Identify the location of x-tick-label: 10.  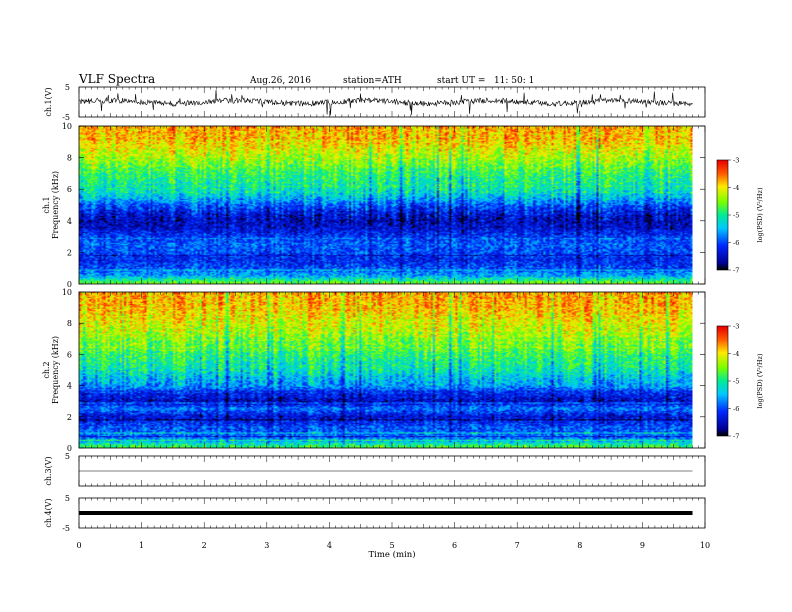
(705, 545).